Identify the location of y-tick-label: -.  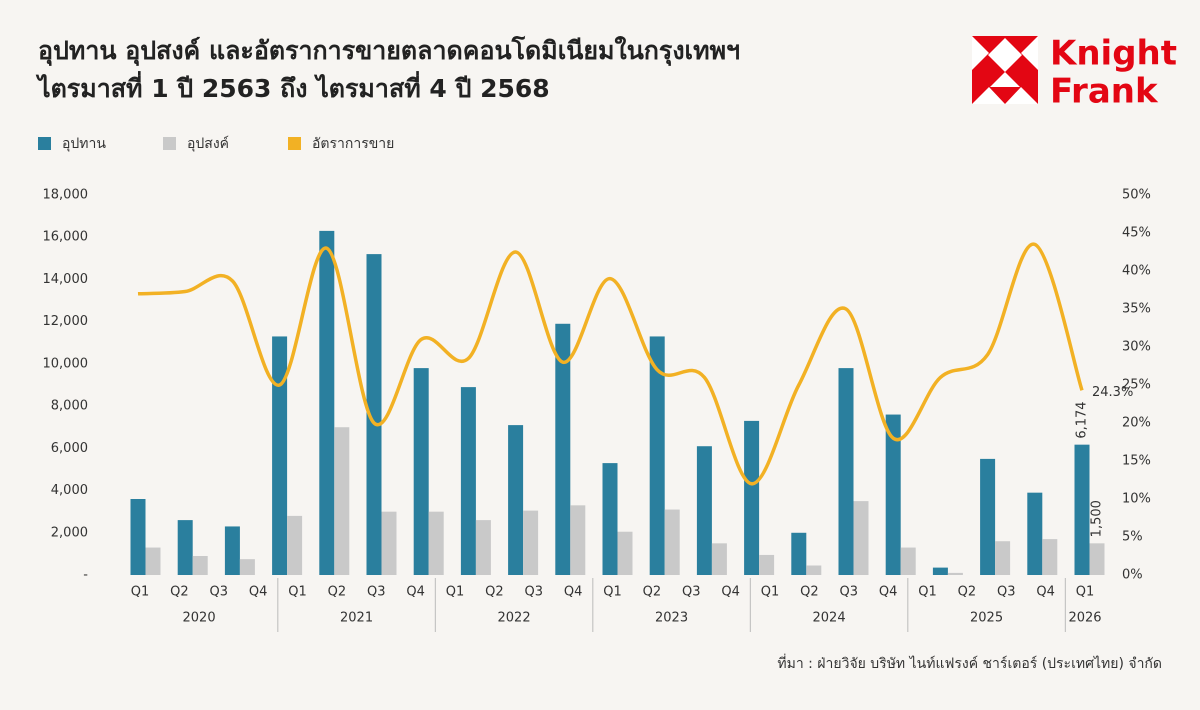
(85, 575).